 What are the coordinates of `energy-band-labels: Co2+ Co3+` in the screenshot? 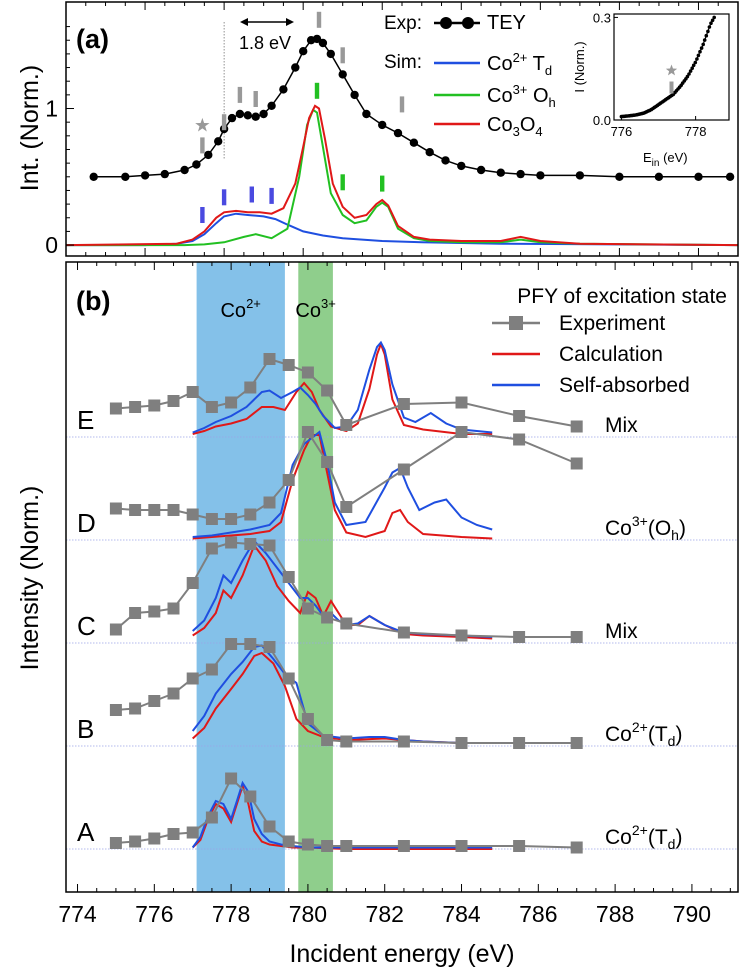 It's located at (277, 309).